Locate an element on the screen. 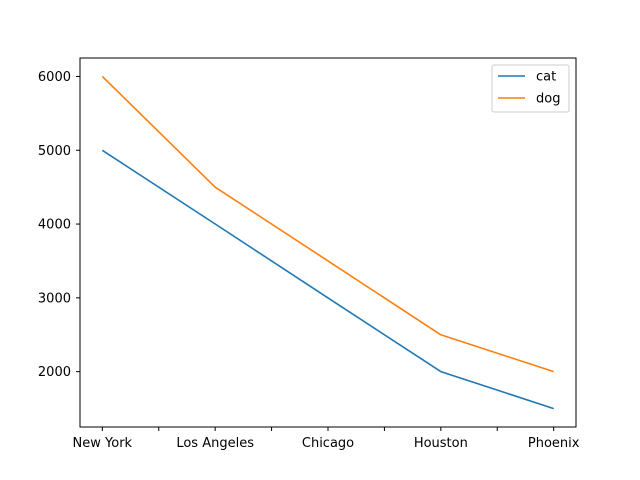 The height and width of the screenshot is (480, 640). y-tick-label: 4000 is located at coordinates (54, 225).